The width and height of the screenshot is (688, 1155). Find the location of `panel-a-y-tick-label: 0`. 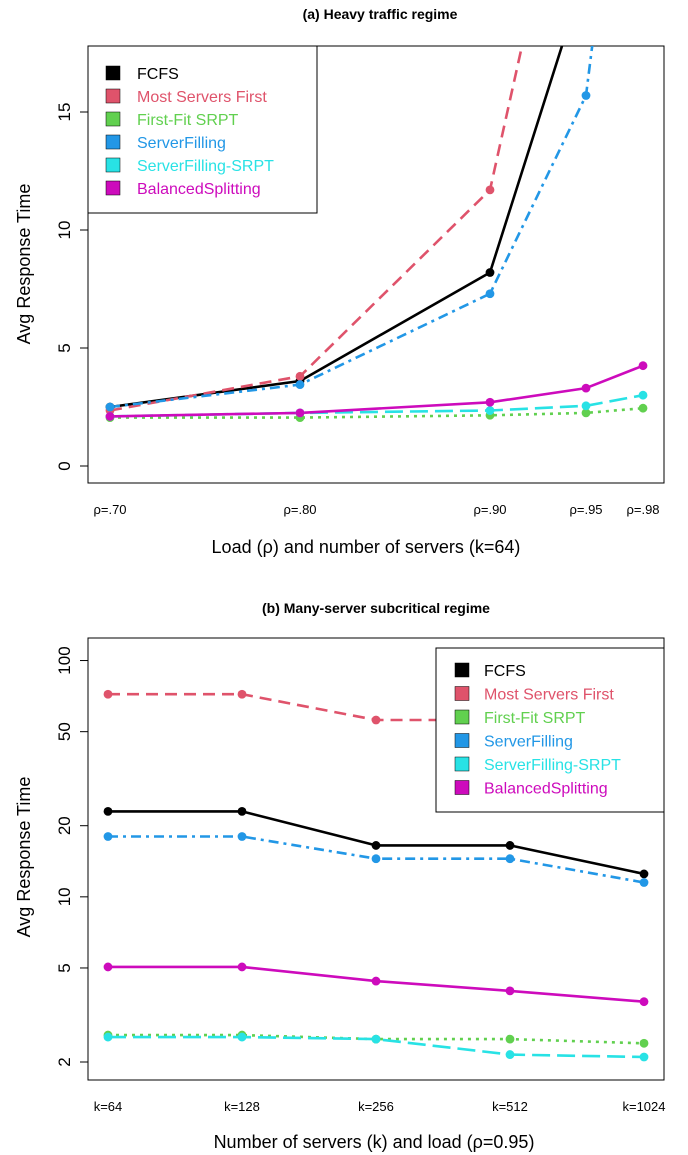

panel-a-y-tick-label: 0 is located at coordinates (64, 465).